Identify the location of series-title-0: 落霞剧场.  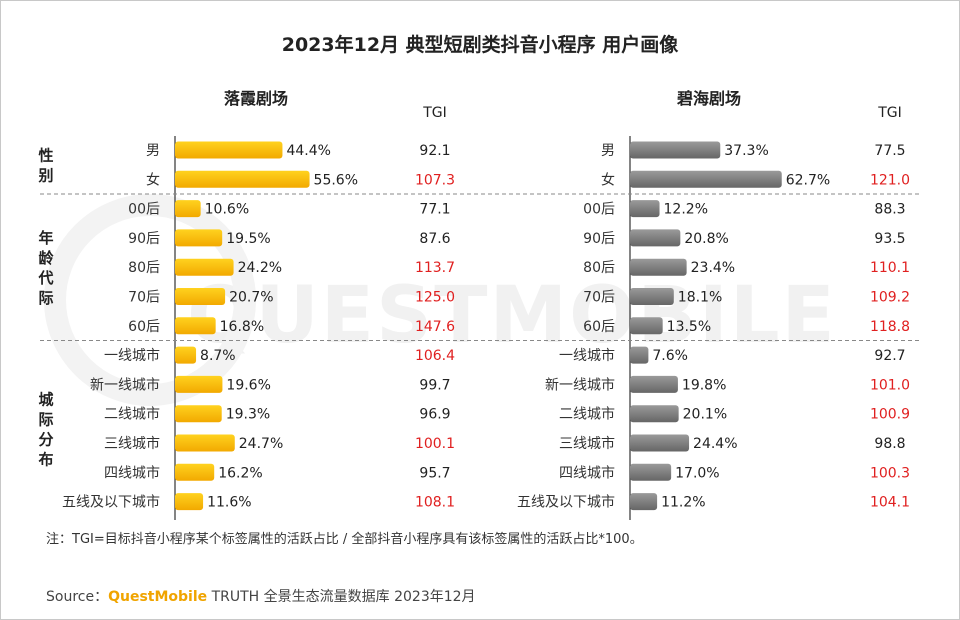
(256, 98).